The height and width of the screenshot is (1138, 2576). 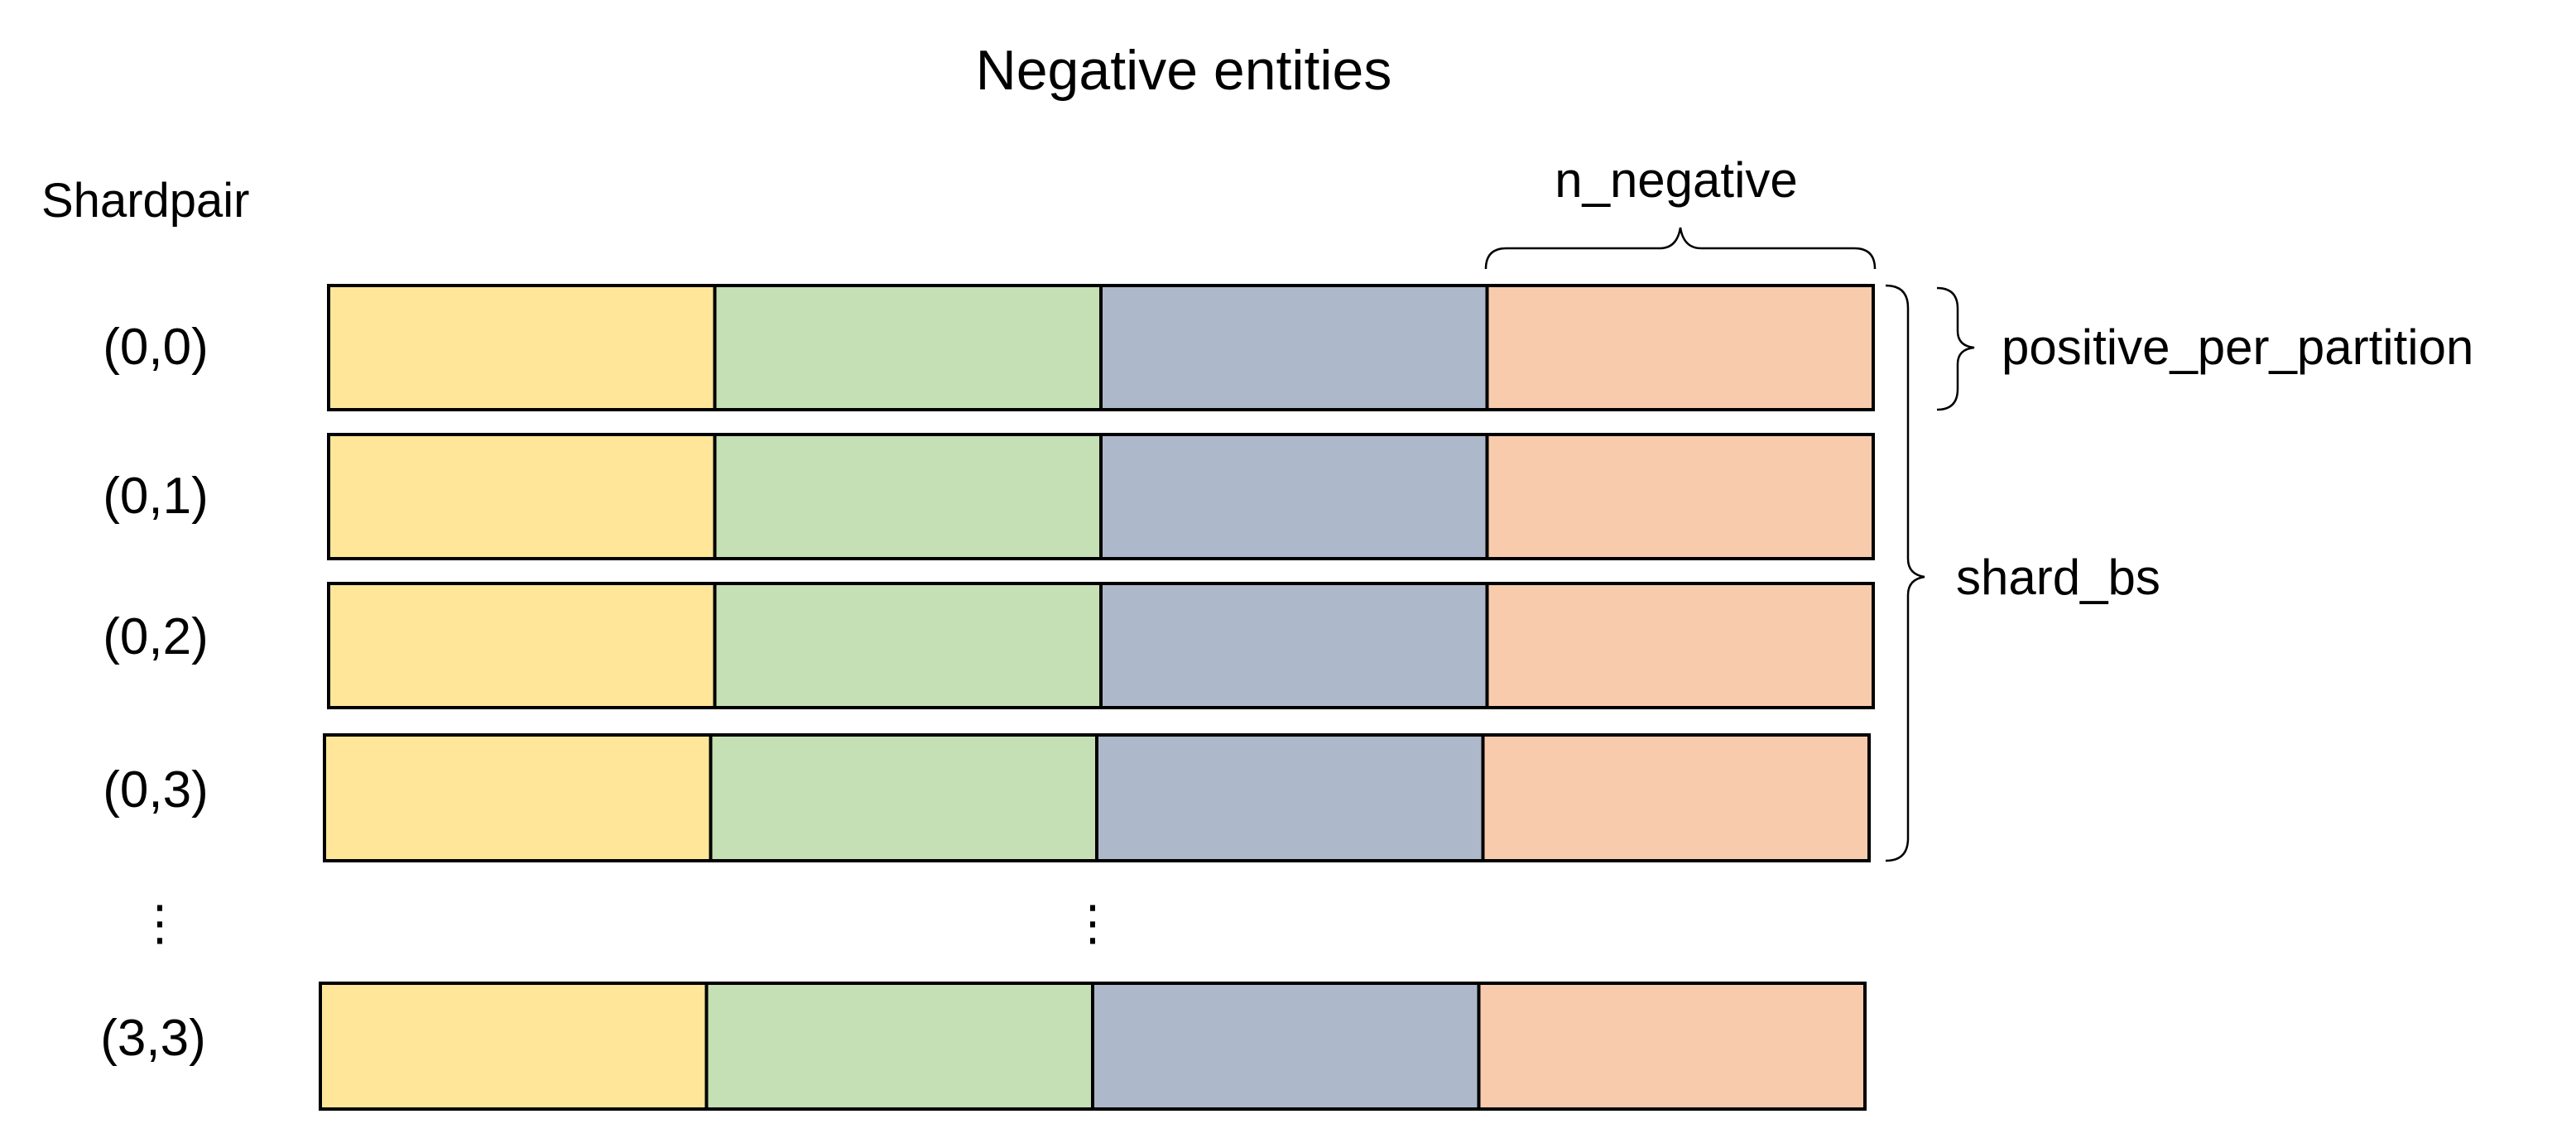 What do you see at coordinates (1676, 180) in the screenshot?
I see `n-negative-label: n_negative` at bounding box center [1676, 180].